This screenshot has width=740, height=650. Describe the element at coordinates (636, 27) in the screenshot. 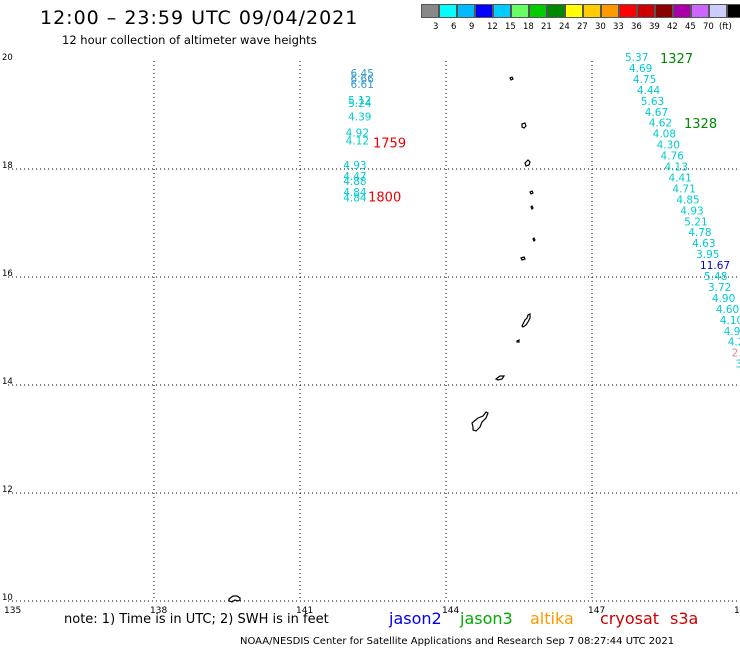

I see `scale-label: 36` at that location.